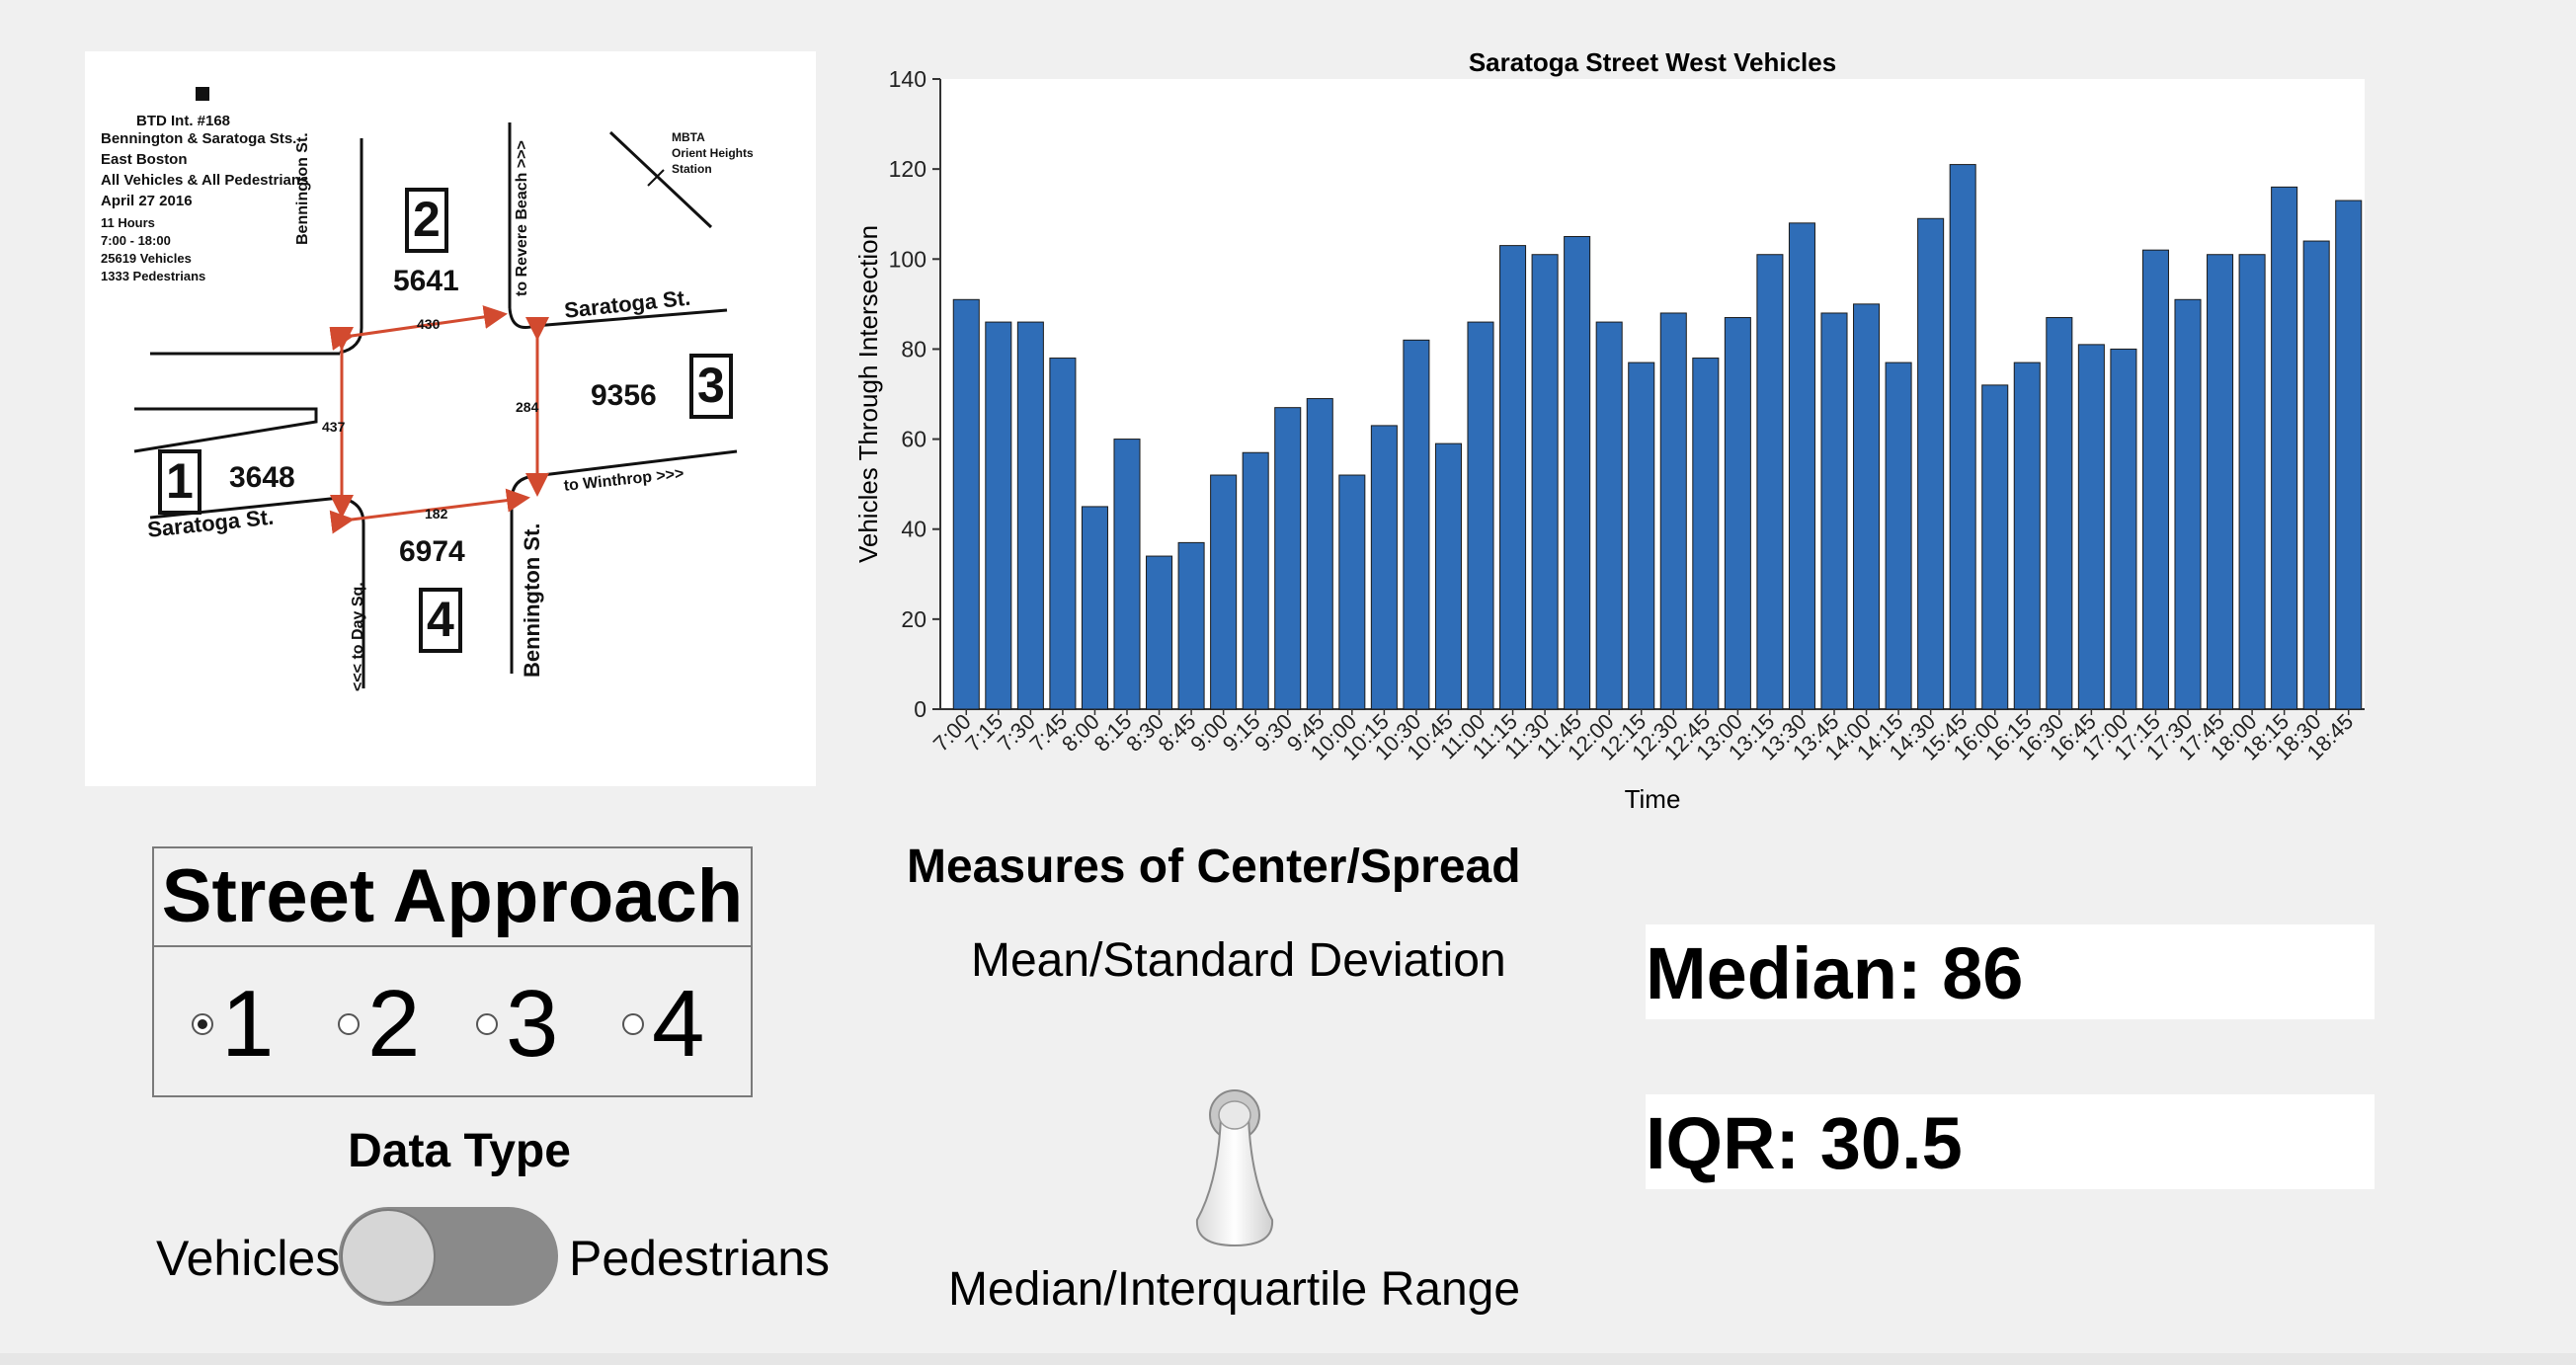  I want to click on crosswalk-count: 437, so click(334, 427).